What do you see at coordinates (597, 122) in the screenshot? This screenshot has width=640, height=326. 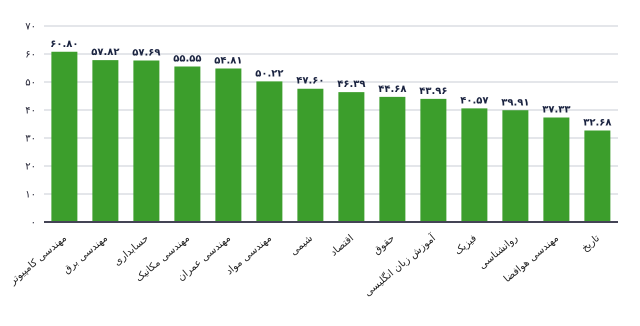 I see `data-label: ۳۲.۶۸` at bounding box center [597, 122].